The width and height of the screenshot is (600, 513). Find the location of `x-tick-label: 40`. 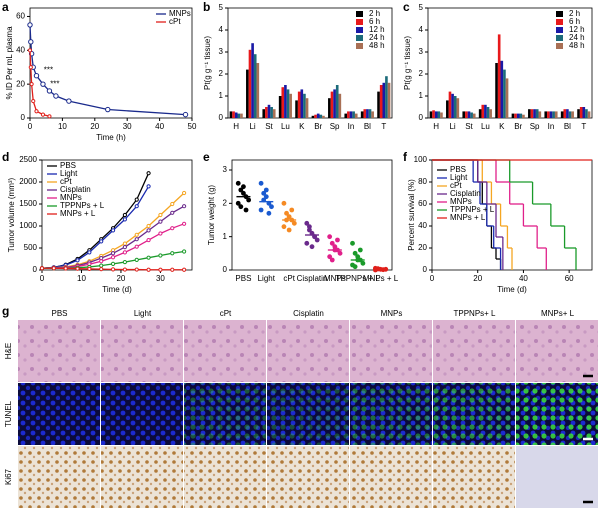

x-tick-label: 40 is located at coordinates (523, 278).